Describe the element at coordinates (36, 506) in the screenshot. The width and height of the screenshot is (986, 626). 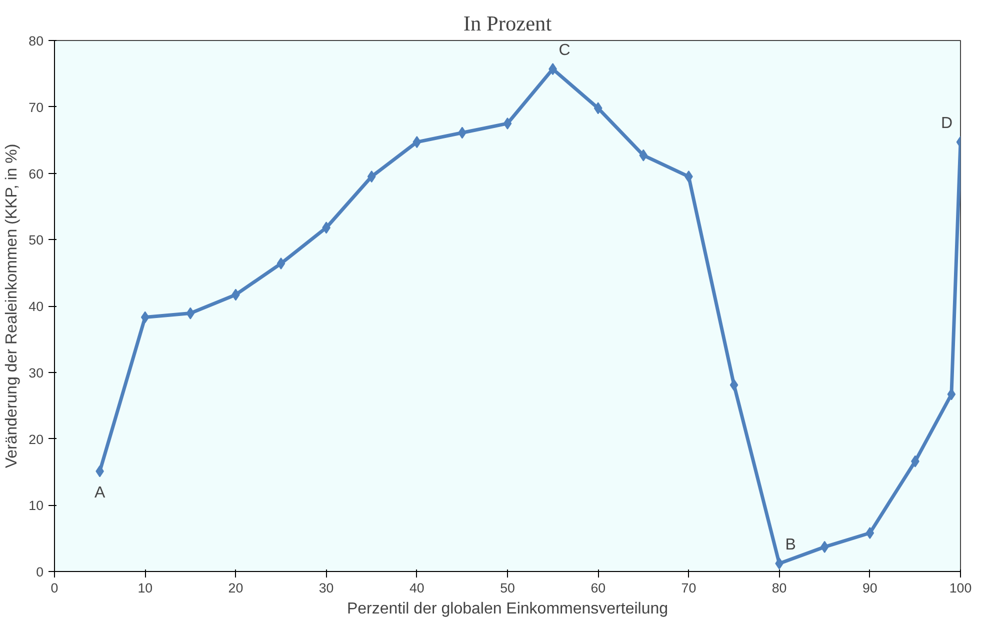
I see `y-tick-label: 10` at that location.